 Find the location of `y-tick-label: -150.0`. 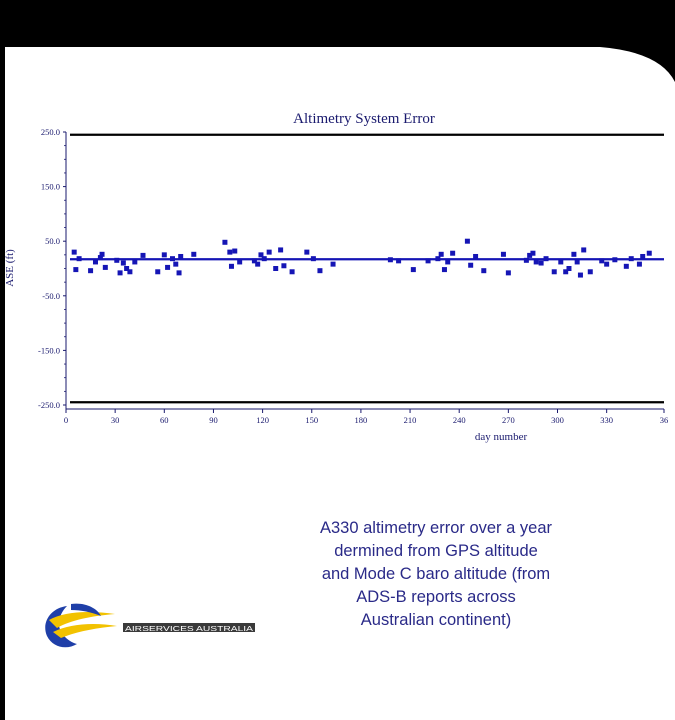

y-tick-label: -150.0 is located at coordinates (49, 350).